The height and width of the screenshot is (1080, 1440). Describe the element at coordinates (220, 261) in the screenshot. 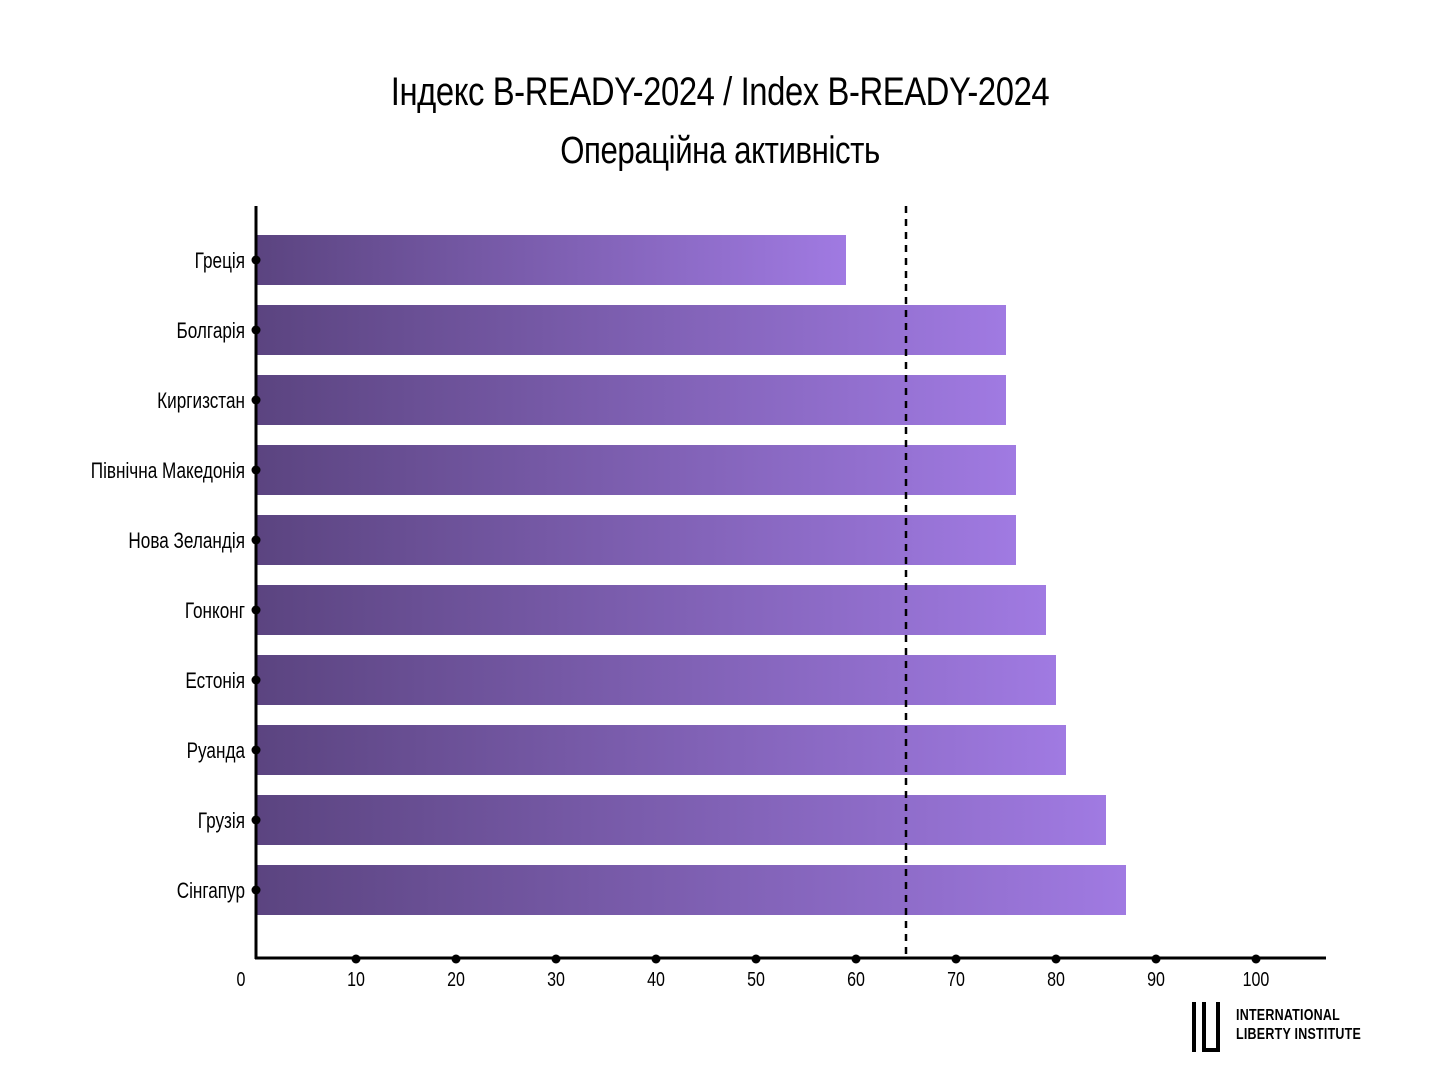

I see `category-label: Греція` at that location.